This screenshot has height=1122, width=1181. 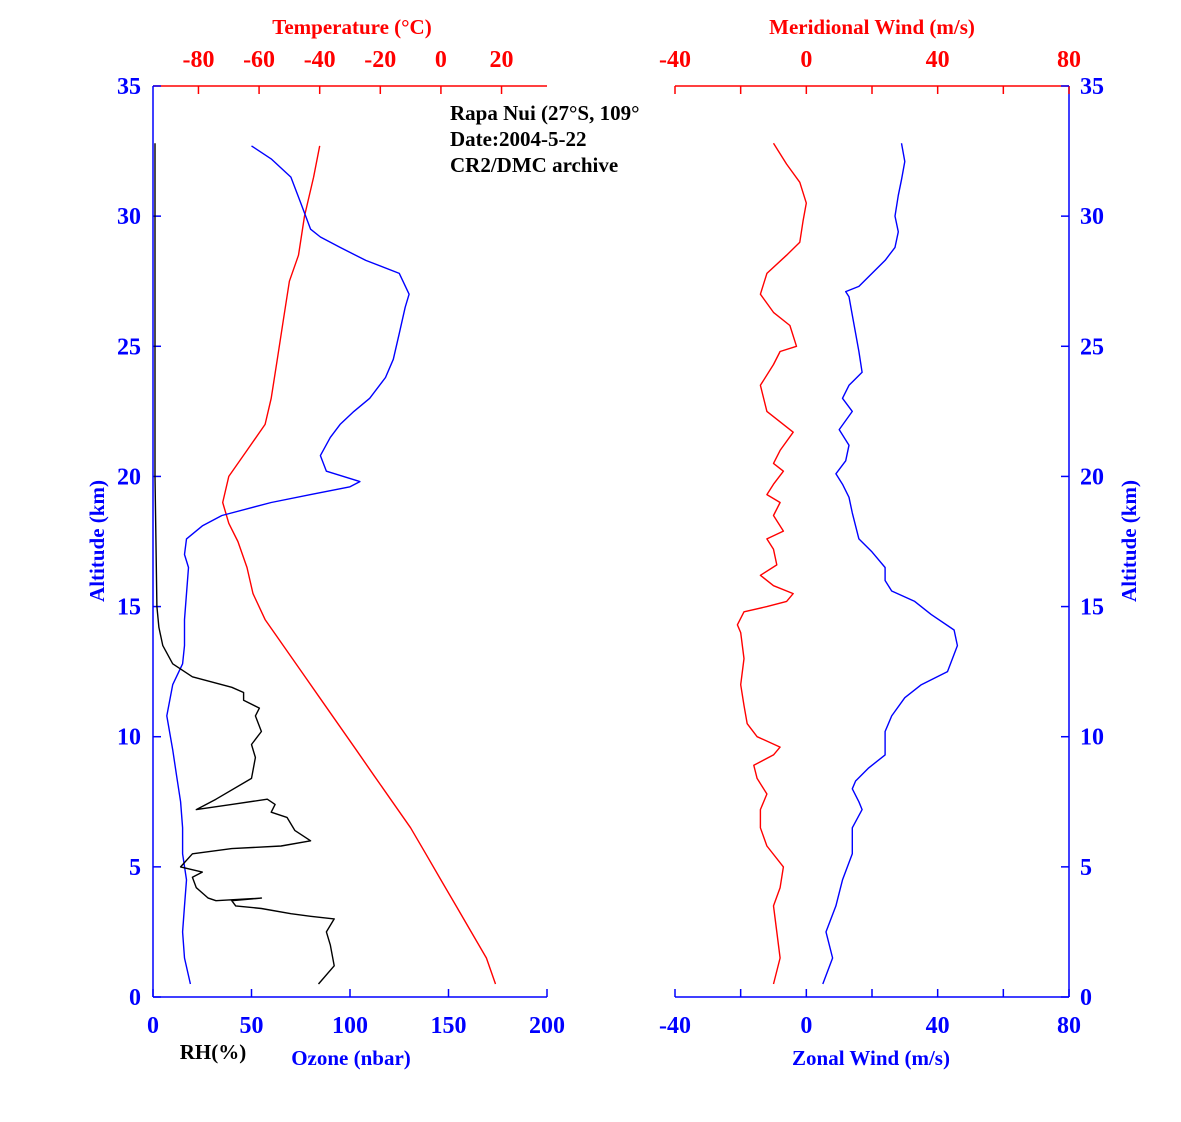 I want to click on ozone-axis-title: Ozone (nbar), so click(x=351, y=1058).